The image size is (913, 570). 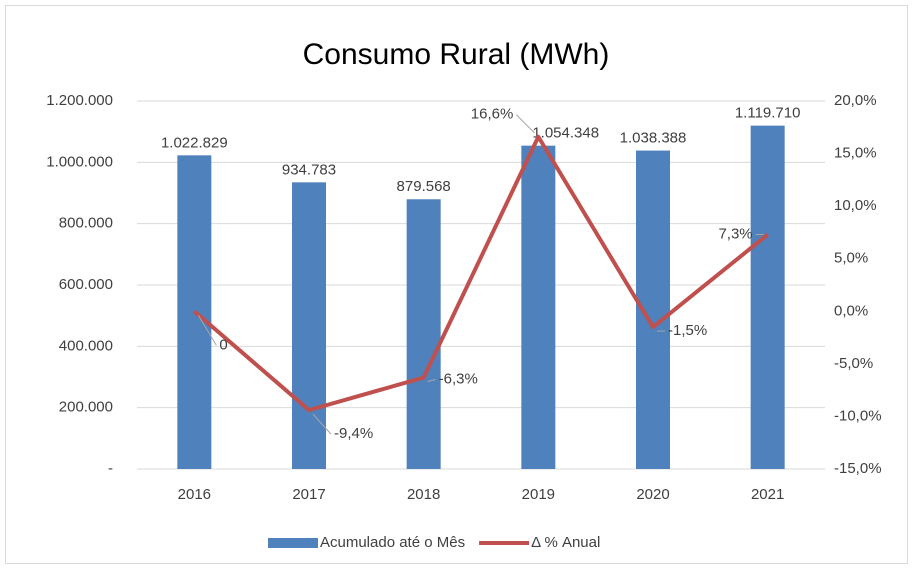 What do you see at coordinates (79, 161) in the screenshot?
I see `y-tick-label: 1.000.000` at bounding box center [79, 161].